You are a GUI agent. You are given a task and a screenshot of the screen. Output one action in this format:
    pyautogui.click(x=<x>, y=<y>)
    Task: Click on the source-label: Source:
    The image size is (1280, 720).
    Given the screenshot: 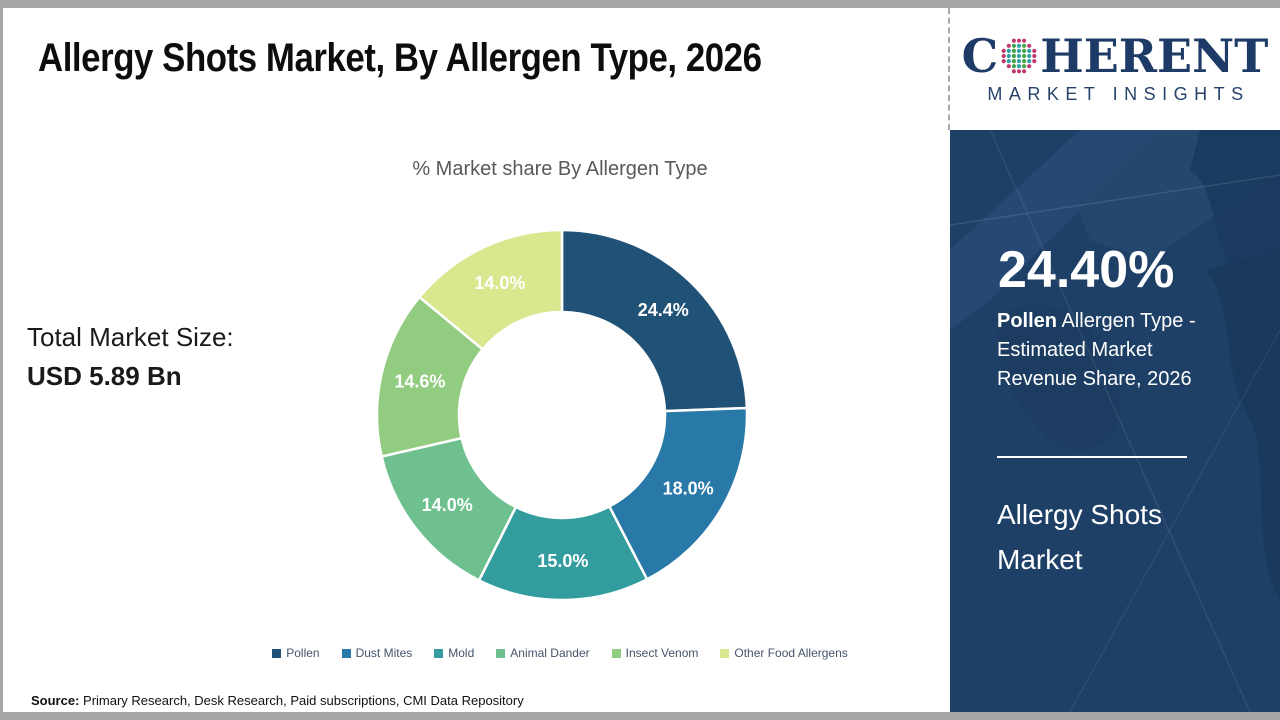 What is the action you would take?
    pyautogui.click(x=55, y=700)
    